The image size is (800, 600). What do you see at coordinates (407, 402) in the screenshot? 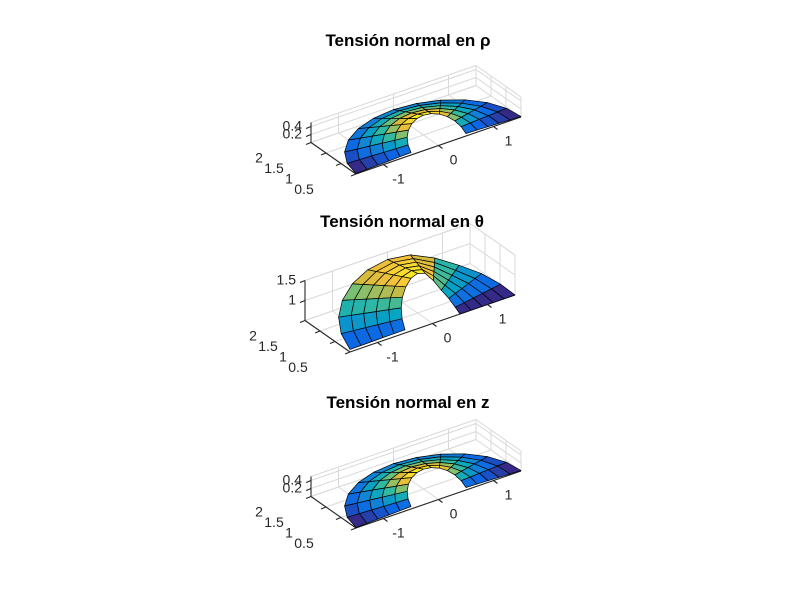
I see `plot-title-sigma-z: Tensión normal en z` at bounding box center [407, 402].